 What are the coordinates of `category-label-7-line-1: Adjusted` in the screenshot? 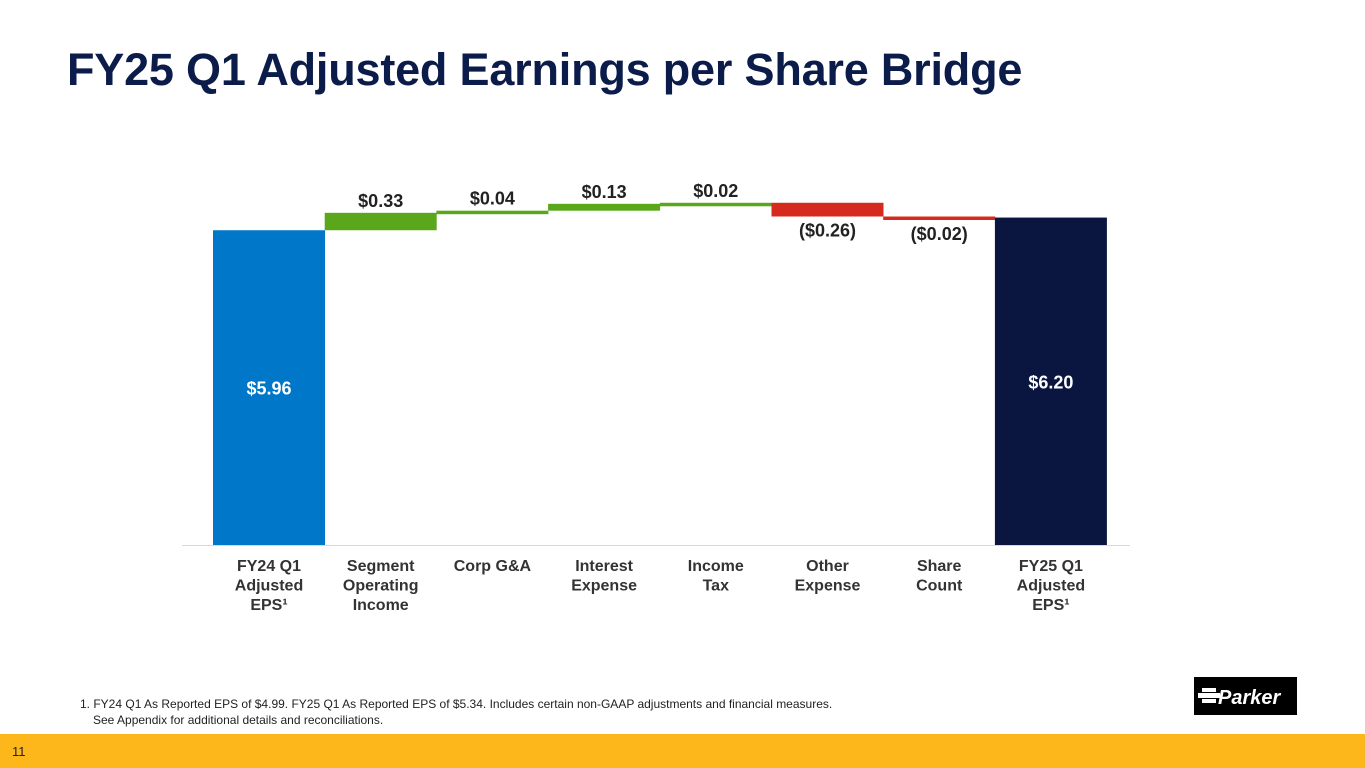 It's located at (1051, 586).